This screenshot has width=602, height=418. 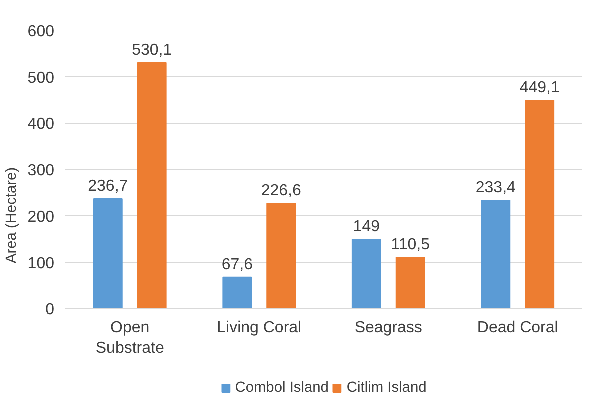 What do you see at coordinates (41, 263) in the screenshot?
I see `y-tick-label: 100` at bounding box center [41, 263].